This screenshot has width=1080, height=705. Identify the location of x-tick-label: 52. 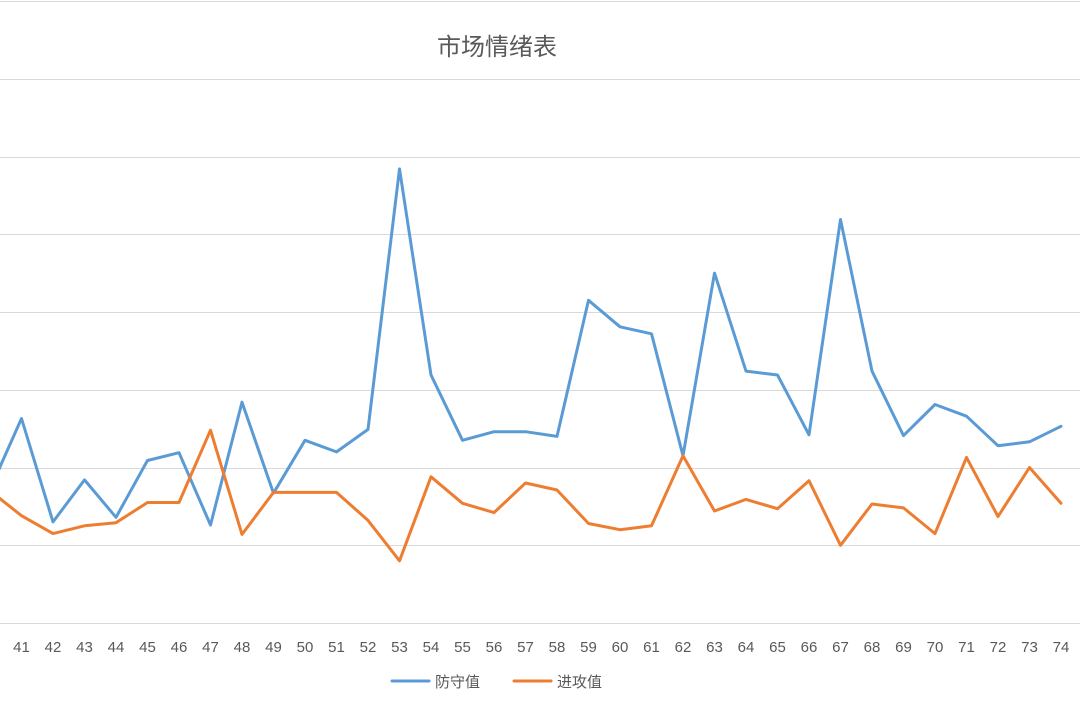
(368, 647).